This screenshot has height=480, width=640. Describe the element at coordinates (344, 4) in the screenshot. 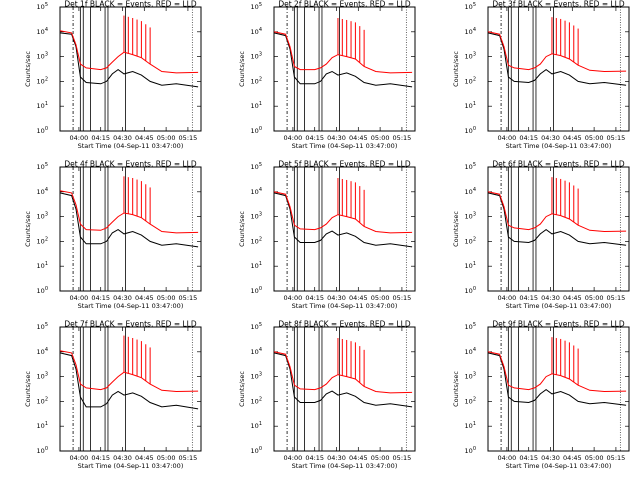

I see `panel-title: Det 2f BLACK = Events, RED = LLD` at that location.